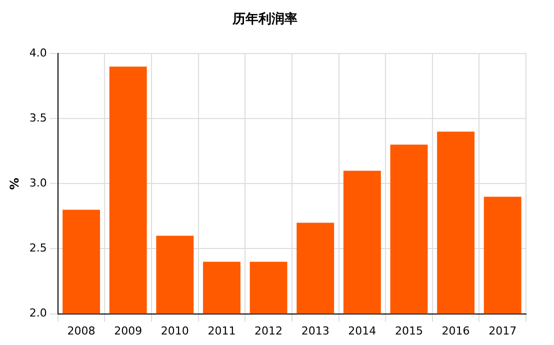  Describe the element at coordinates (128, 331) in the screenshot. I see `x-tick-label: 2009` at that location.